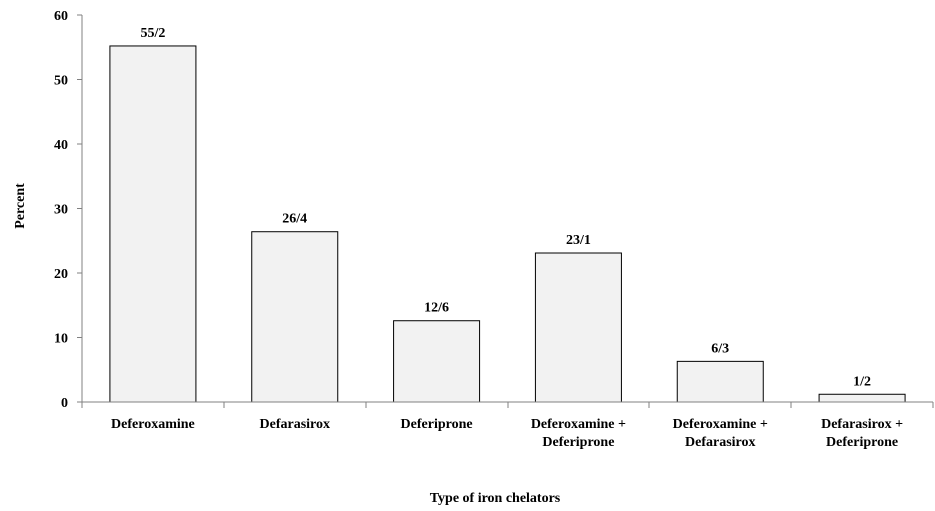 The image size is (935, 511). I want to click on x-category-label: Deferoxamine + Deferiprone, so click(578, 433).